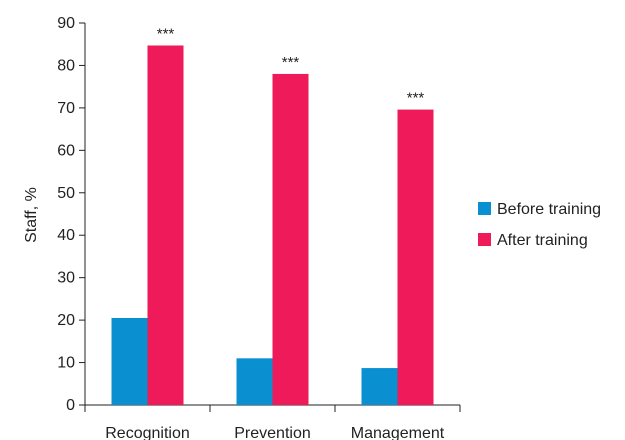 This screenshot has height=440, width=625. I want to click on y-tick-label: 60, so click(66, 150).